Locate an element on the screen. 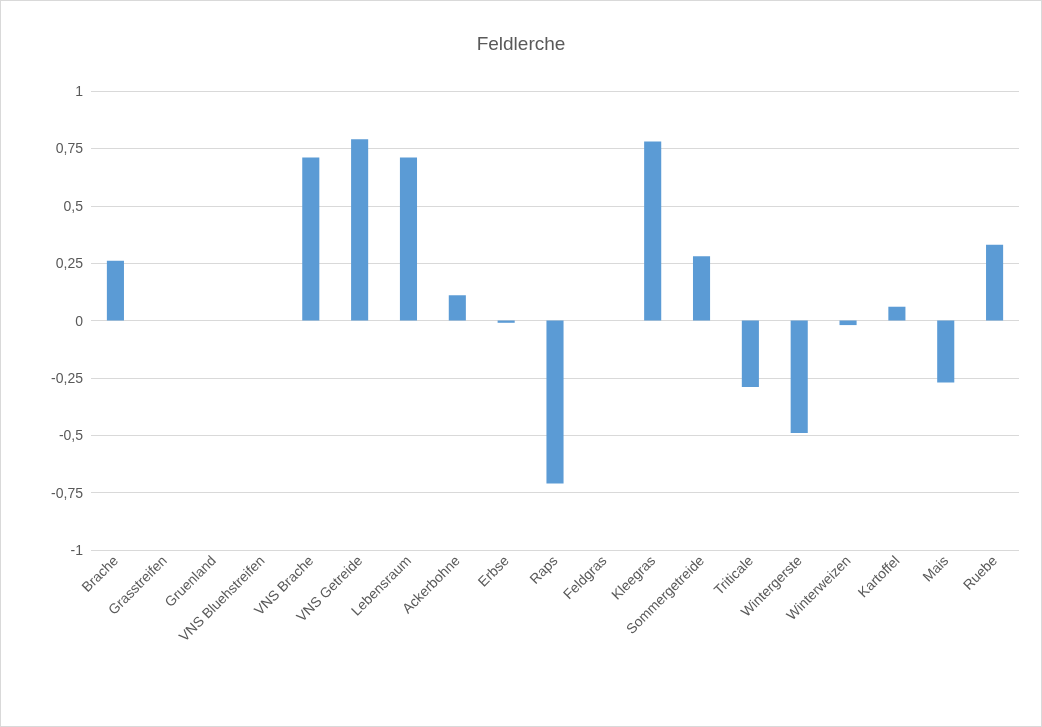 This screenshot has width=1042, height=727. y-tick-label: 0 is located at coordinates (79, 320).